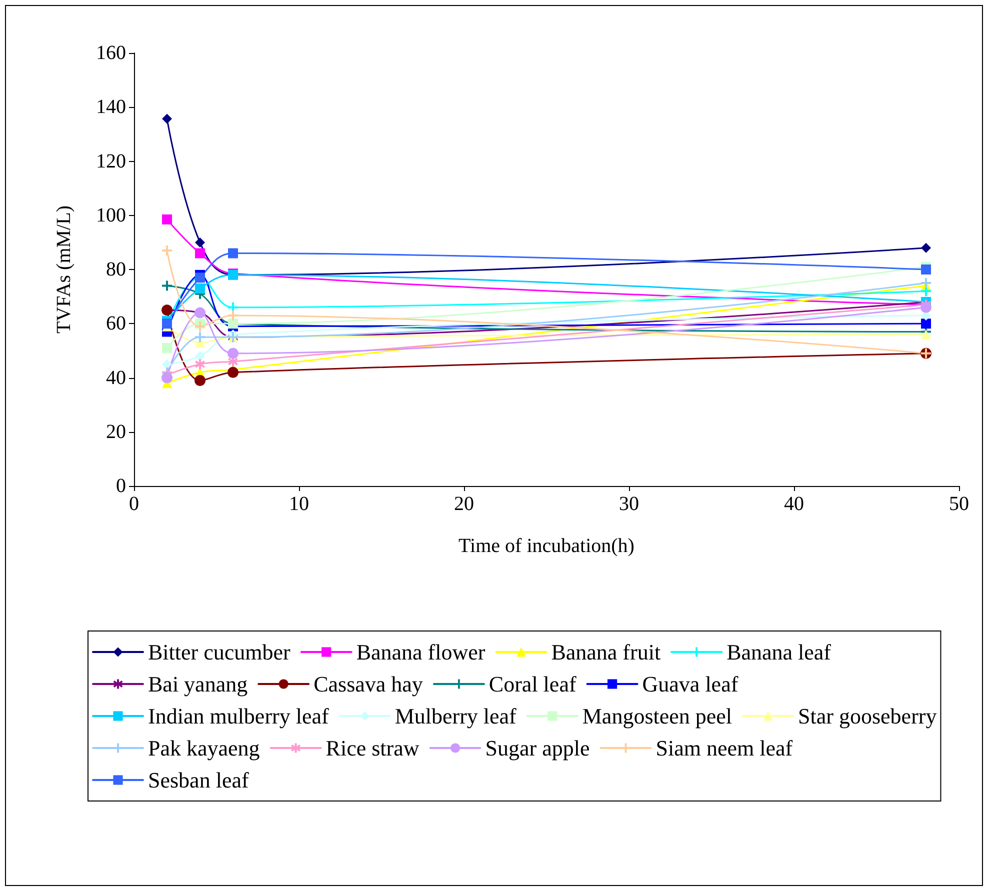 The image size is (991, 888). What do you see at coordinates (116, 431) in the screenshot?
I see `y-tick-label: 20` at bounding box center [116, 431].